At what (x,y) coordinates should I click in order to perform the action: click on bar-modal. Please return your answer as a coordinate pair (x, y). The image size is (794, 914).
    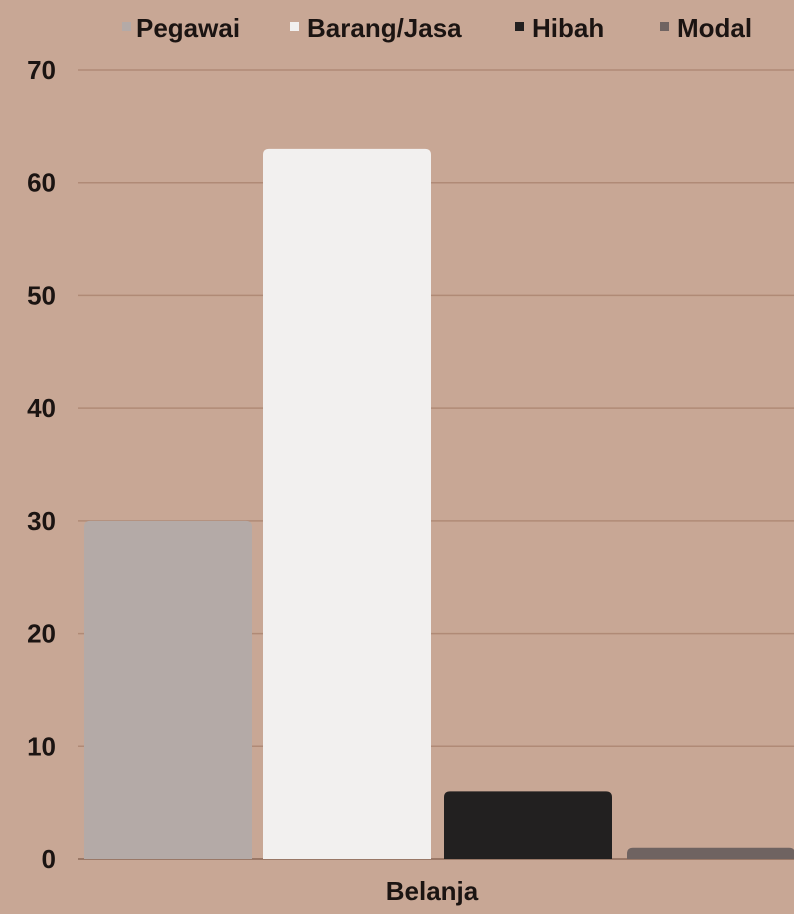
    Looking at the image, I should click on (710, 853).